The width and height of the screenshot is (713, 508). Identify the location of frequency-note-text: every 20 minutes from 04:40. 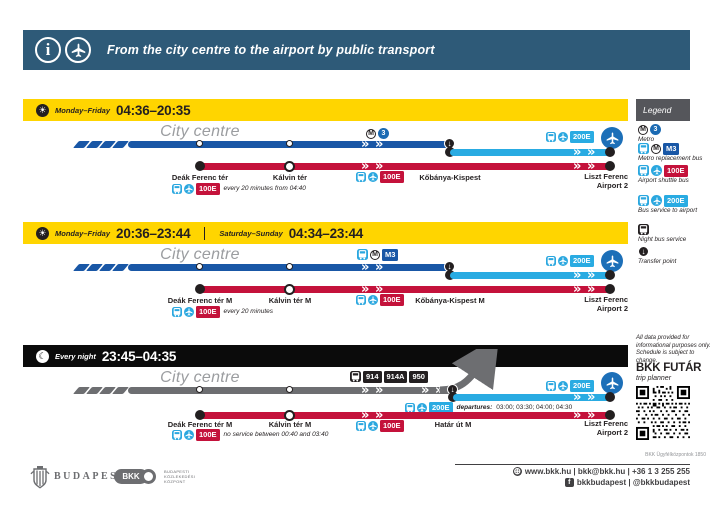
(264, 189).